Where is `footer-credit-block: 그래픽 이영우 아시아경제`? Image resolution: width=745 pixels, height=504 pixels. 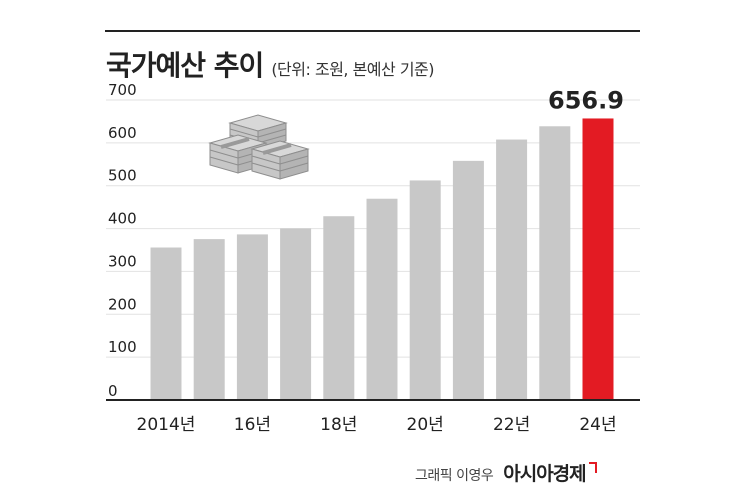 footer-credit-block: 그래픽 이영우 아시아경제 is located at coordinates (506, 472).